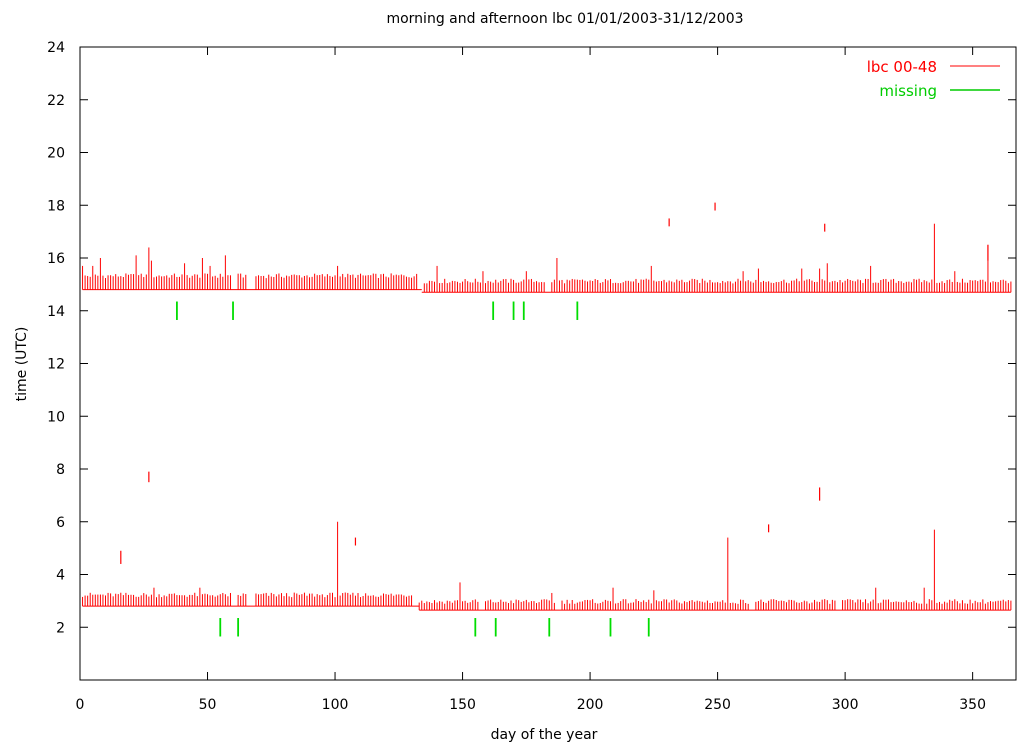  I want to click on x-tick-label: 300, so click(845, 705).